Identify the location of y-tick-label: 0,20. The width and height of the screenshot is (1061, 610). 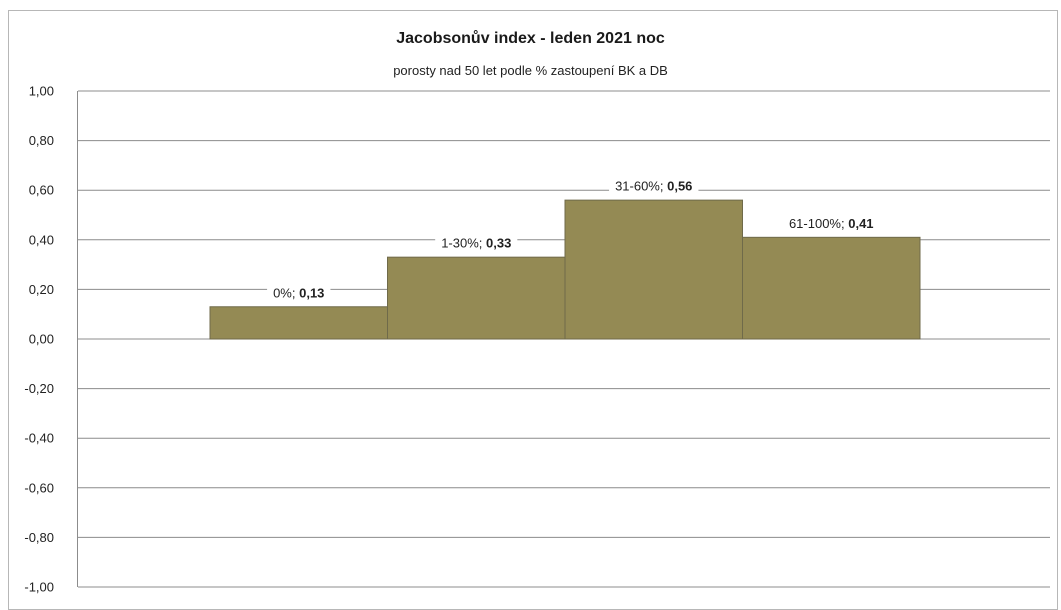
(41, 289).